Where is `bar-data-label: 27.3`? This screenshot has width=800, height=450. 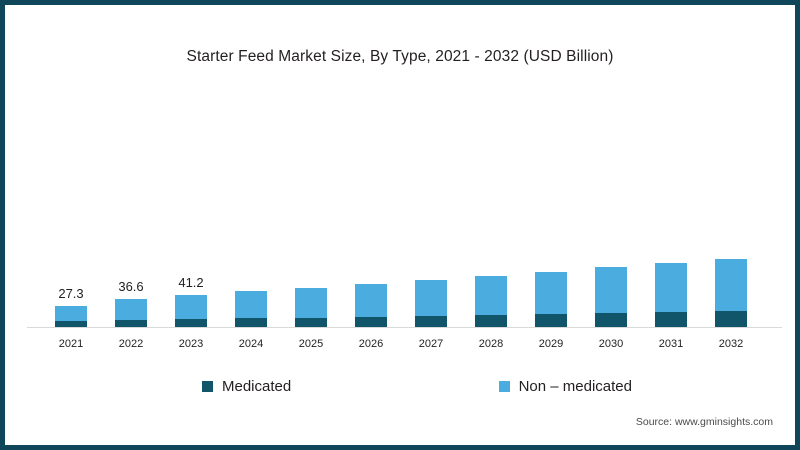
bar-data-label: 27.3 is located at coordinates (71, 293).